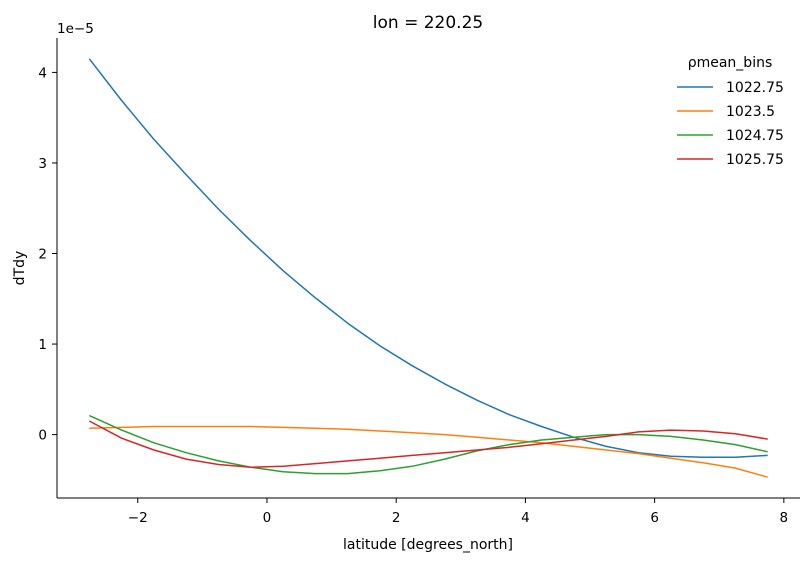 The image size is (811, 563). I want to click on chart-title: lon = 220.25, so click(428, 23).